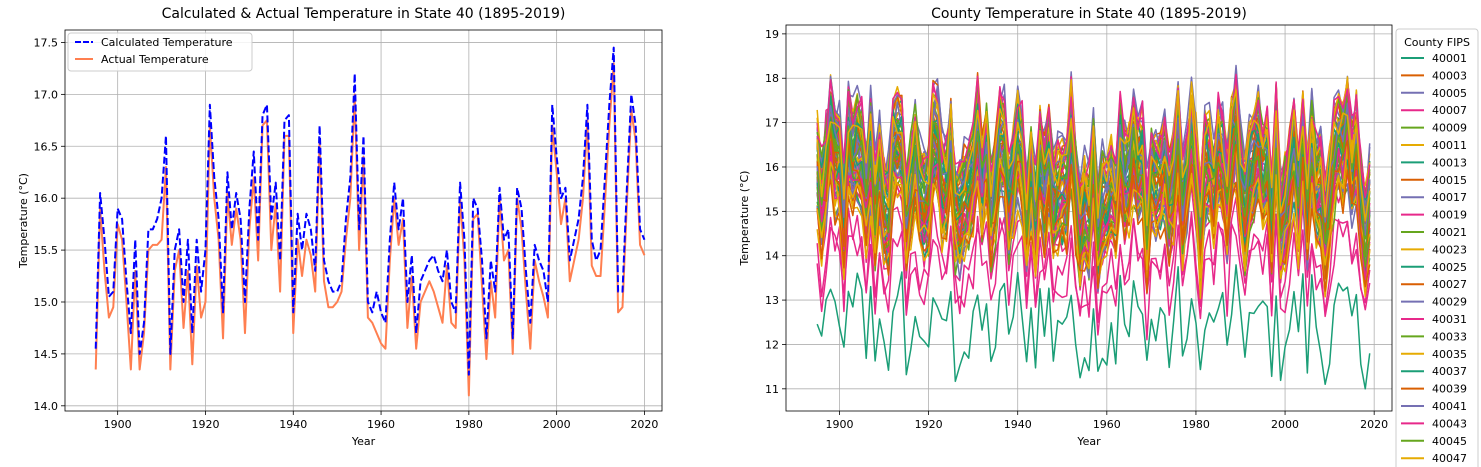 The image size is (1481, 467). What do you see at coordinates (1449, 215) in the screenshot?
I see `legend-label: 40019` at bounding box center [1449, 215].